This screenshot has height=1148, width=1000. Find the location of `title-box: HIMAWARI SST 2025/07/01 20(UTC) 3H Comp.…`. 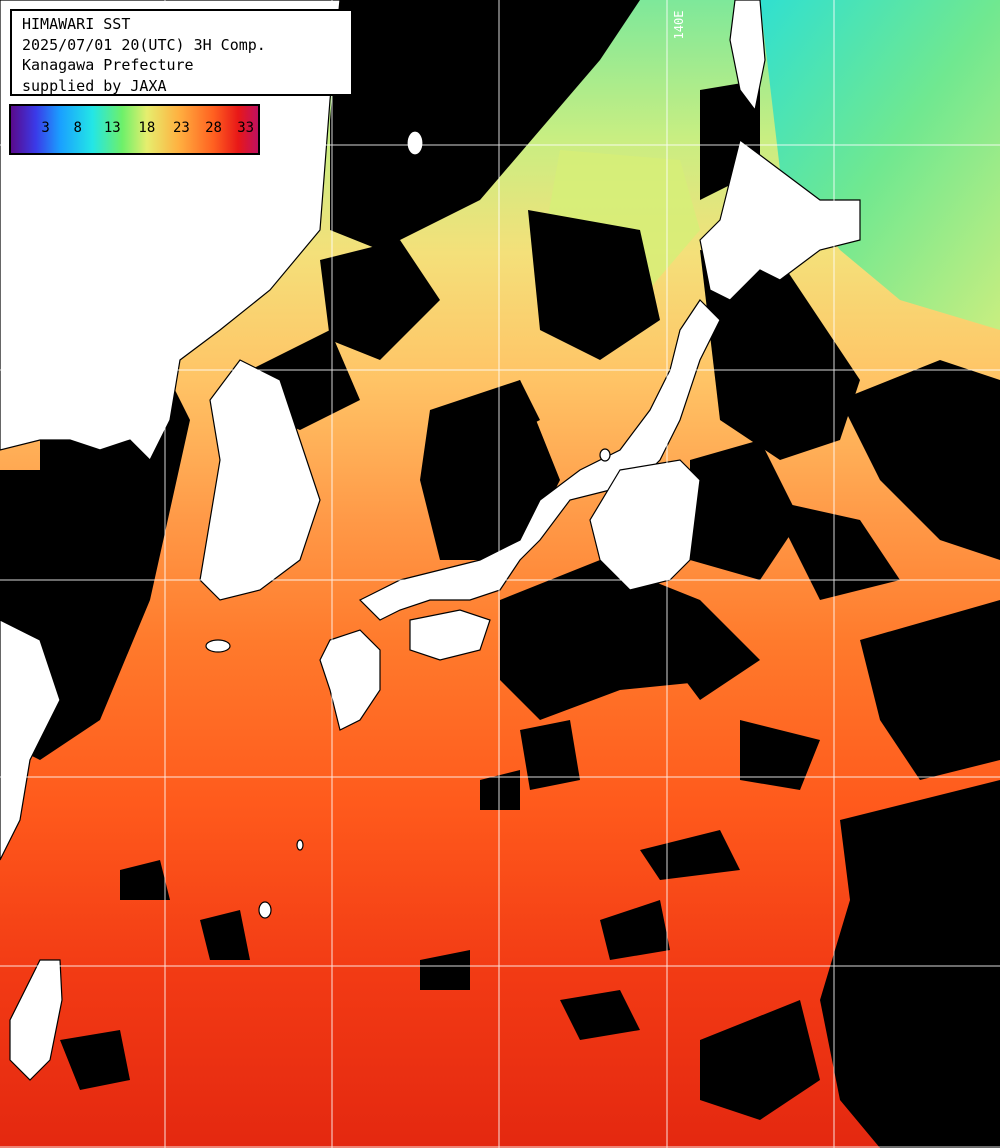

title-box: HIMAWARI SST 2025/07/01 20(UTC) 3H Comp.… is located at coordinates (181, 52).